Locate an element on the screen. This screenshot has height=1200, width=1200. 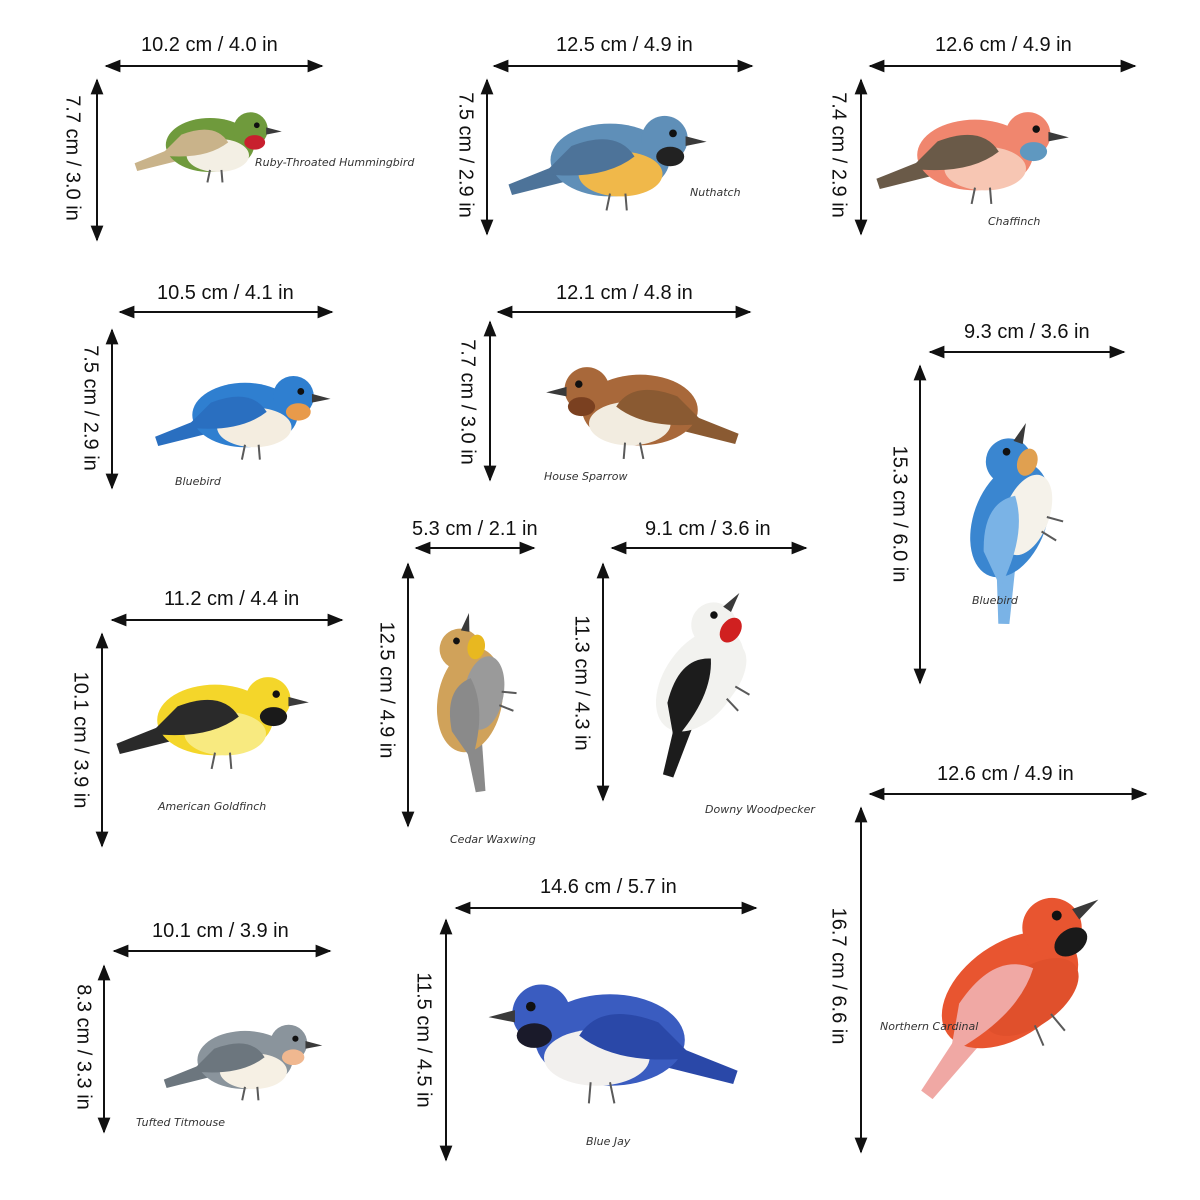
width-label-tufted-titmouse: 10.1 cm / 3.9 in is located at coordinates (220, 931).